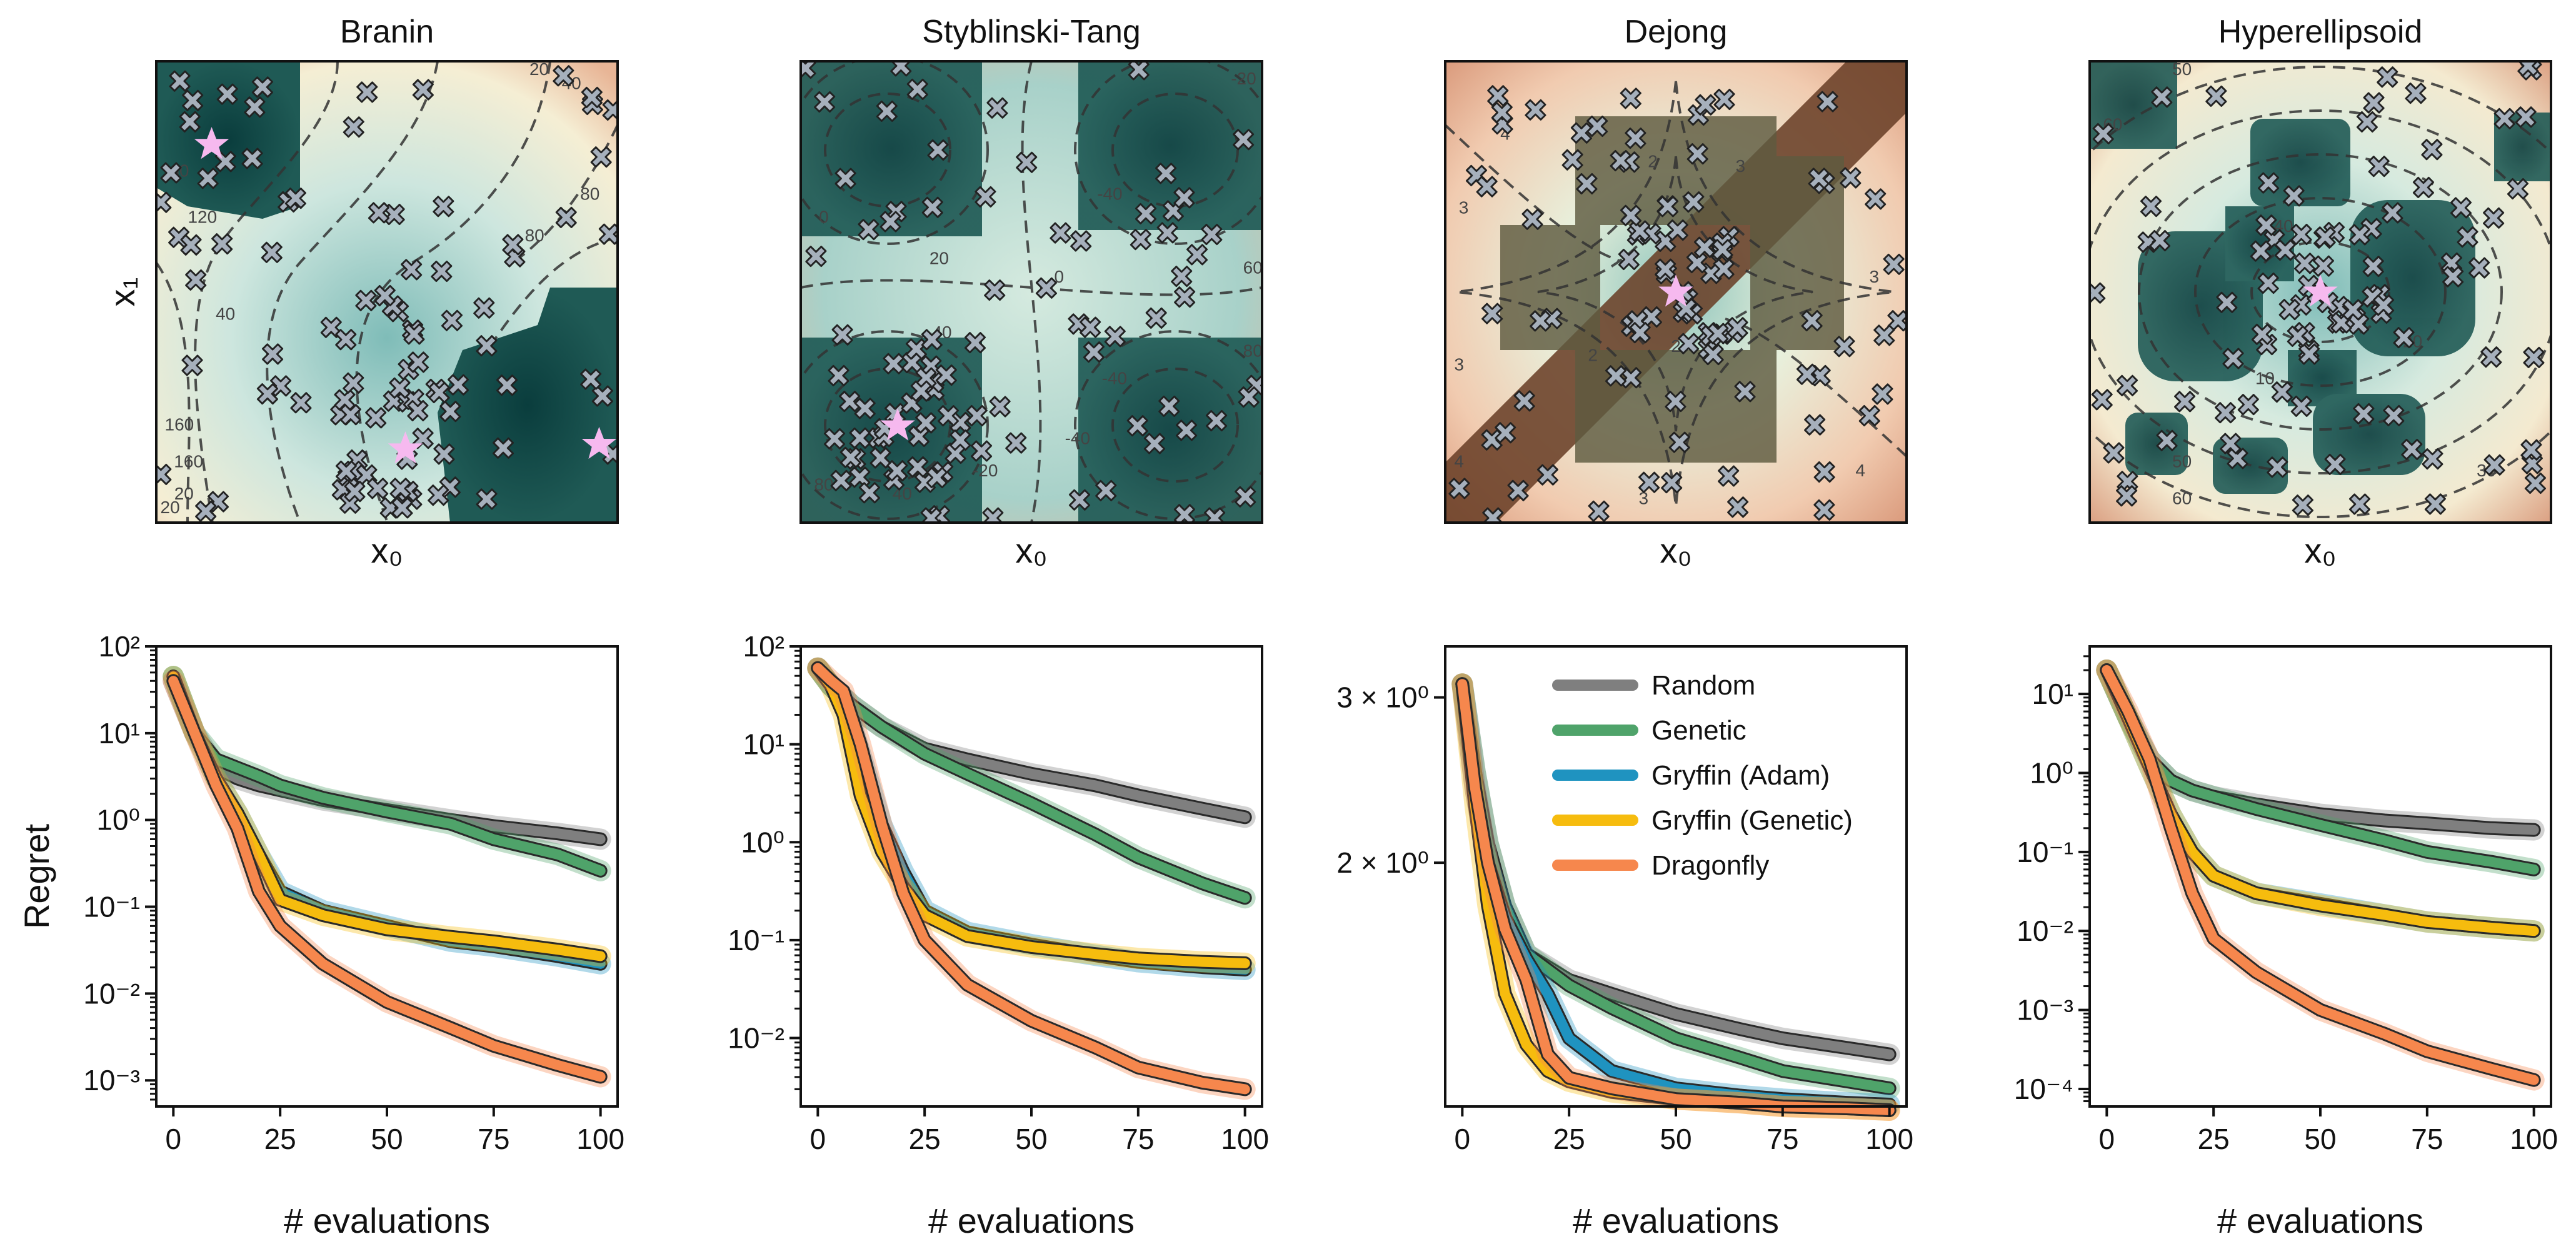 The width and height of the screenshot is (2576, 1254). Describe the element at coordinates (1710, 865) in the screenshot. I see `legend-label: Dragonfly` at that location.